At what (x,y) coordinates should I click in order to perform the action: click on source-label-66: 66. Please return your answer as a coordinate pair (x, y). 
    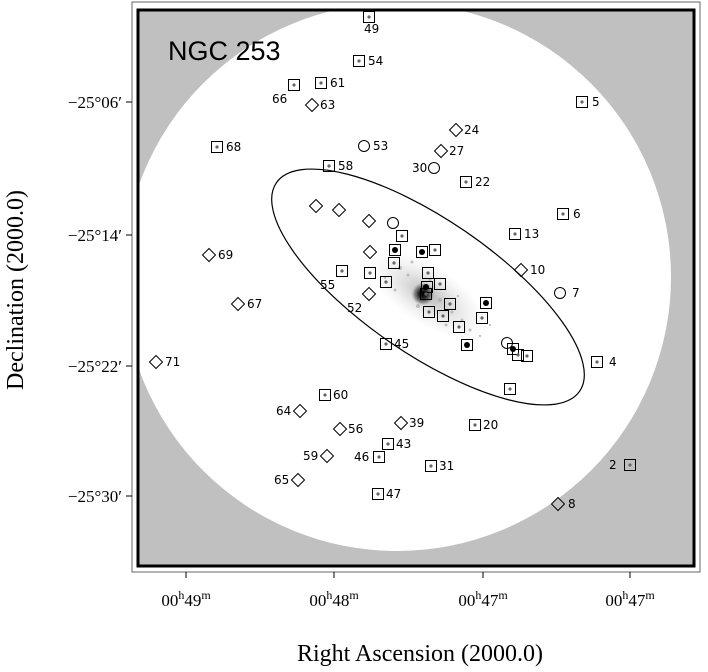
    Looking at the image, I should click on (279, 99).